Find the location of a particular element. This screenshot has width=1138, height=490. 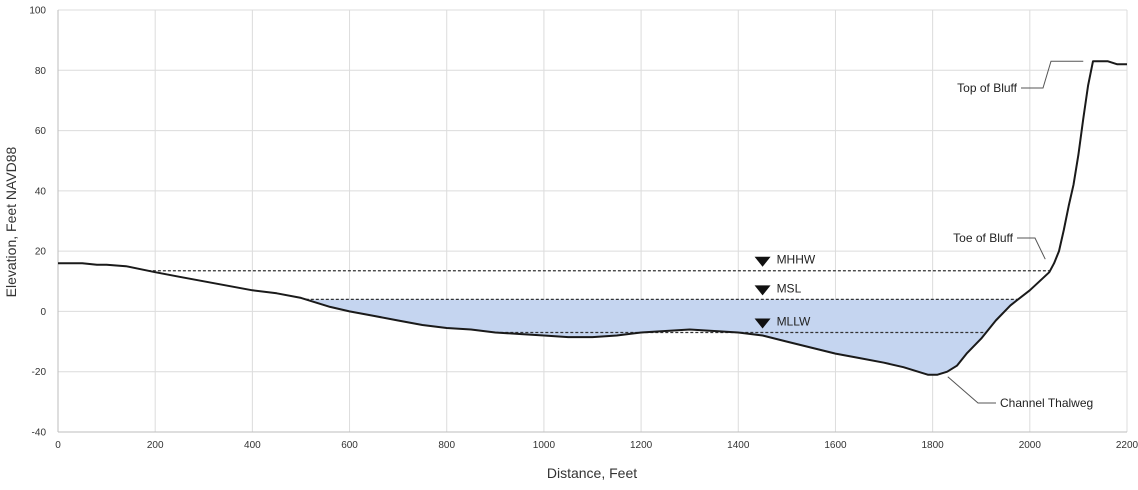

y-tick-label: 20 is located at coordinates (41, 252).